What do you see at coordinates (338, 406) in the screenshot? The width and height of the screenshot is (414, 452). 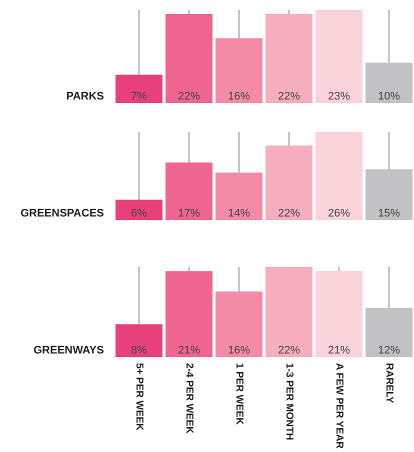 I see `x-tick-label: A FEW PER YEAR` at bounding box center [338, 406].